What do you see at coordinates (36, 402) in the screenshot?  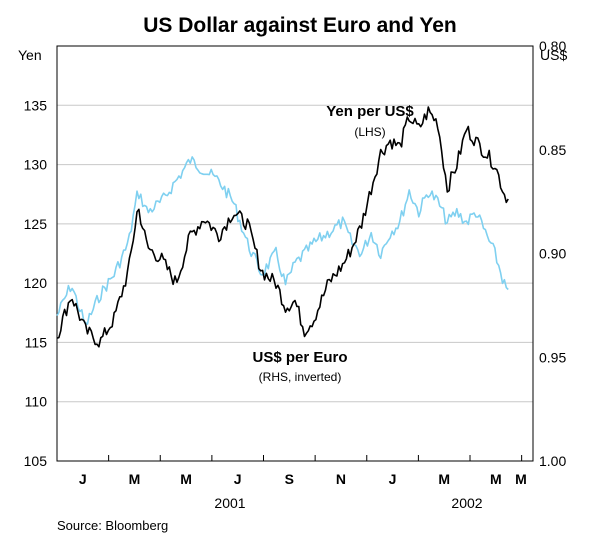 I see `left-tick-label: 110` at bounding box center [36, 402].